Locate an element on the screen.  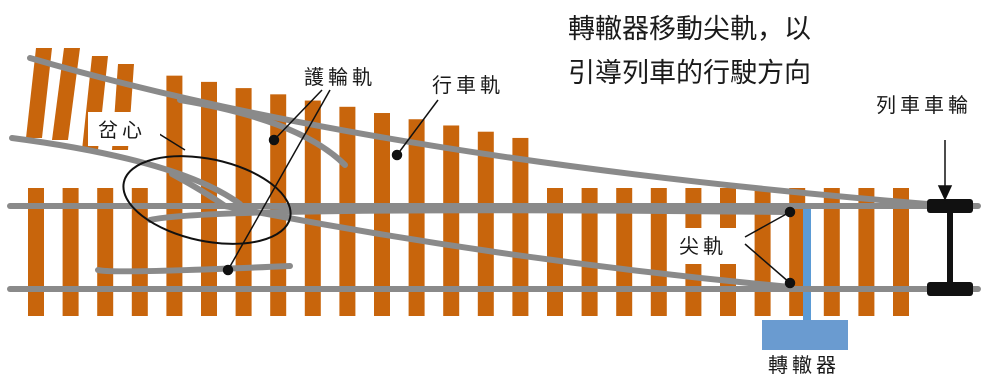
diverging-inner-rail is located at coordinates (126, 171).